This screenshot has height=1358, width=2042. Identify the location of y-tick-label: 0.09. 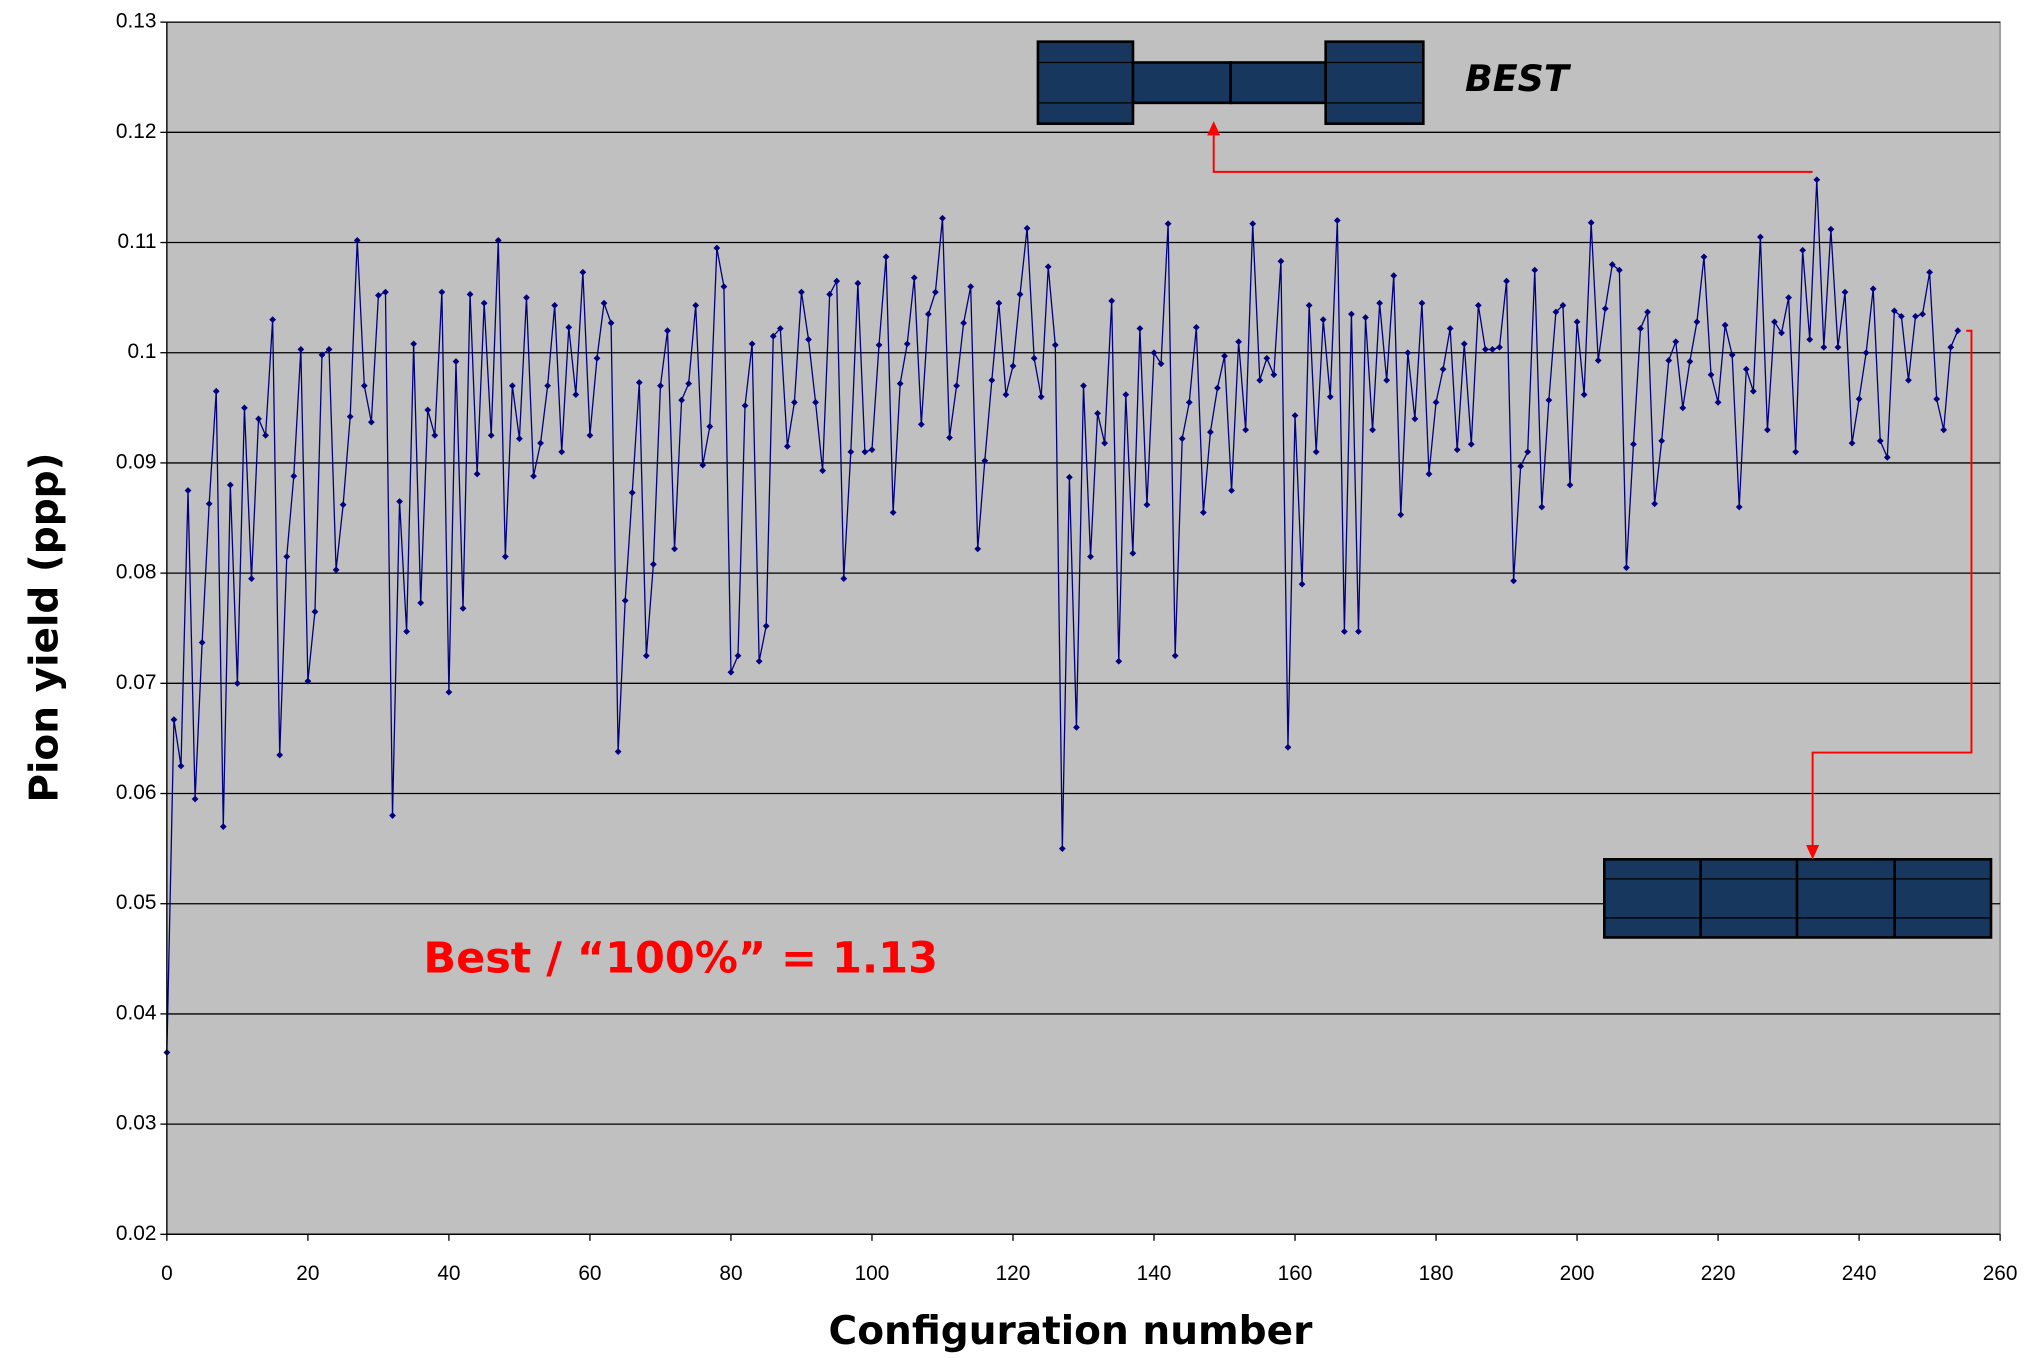
(136, 461).